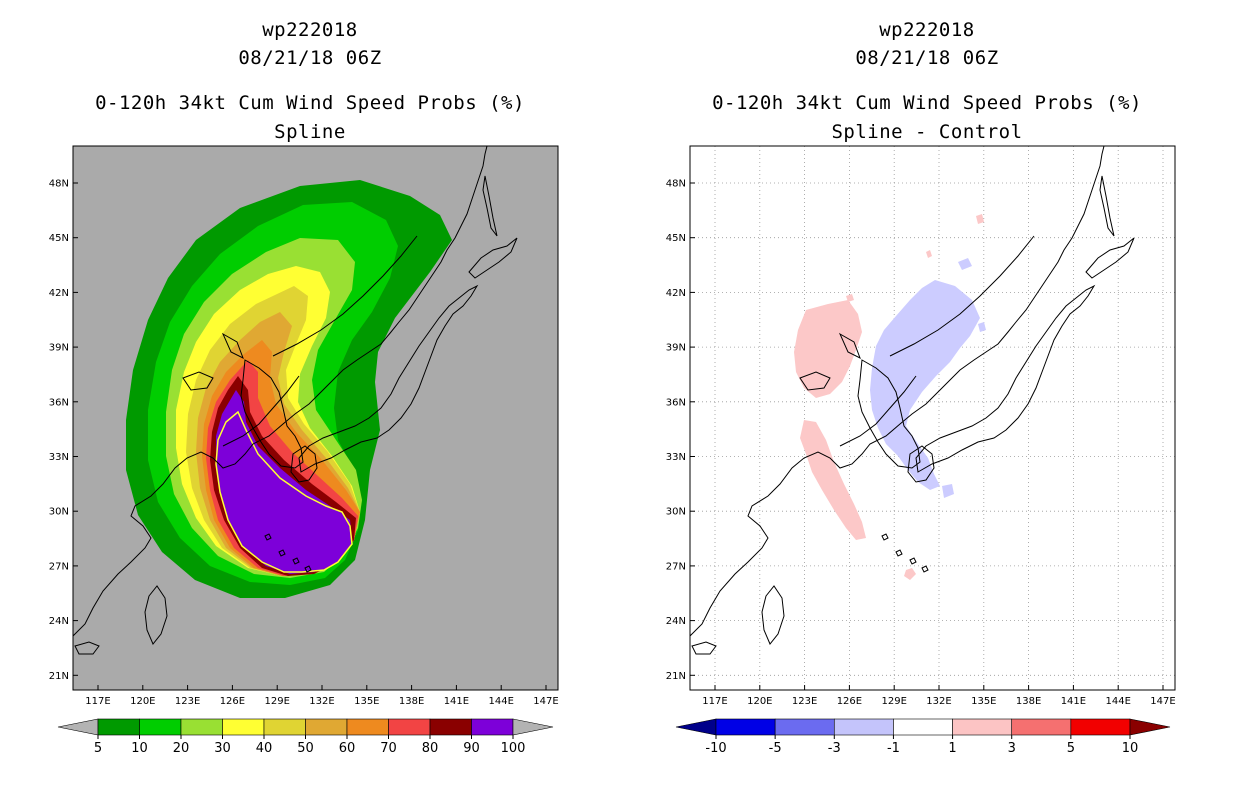 The width and height of the screenshot is (1236, 800). What do you see at coordinates (310, 132) in the screenshot?
I see `left-title-method: Spline` at bounding box center [310, 132].